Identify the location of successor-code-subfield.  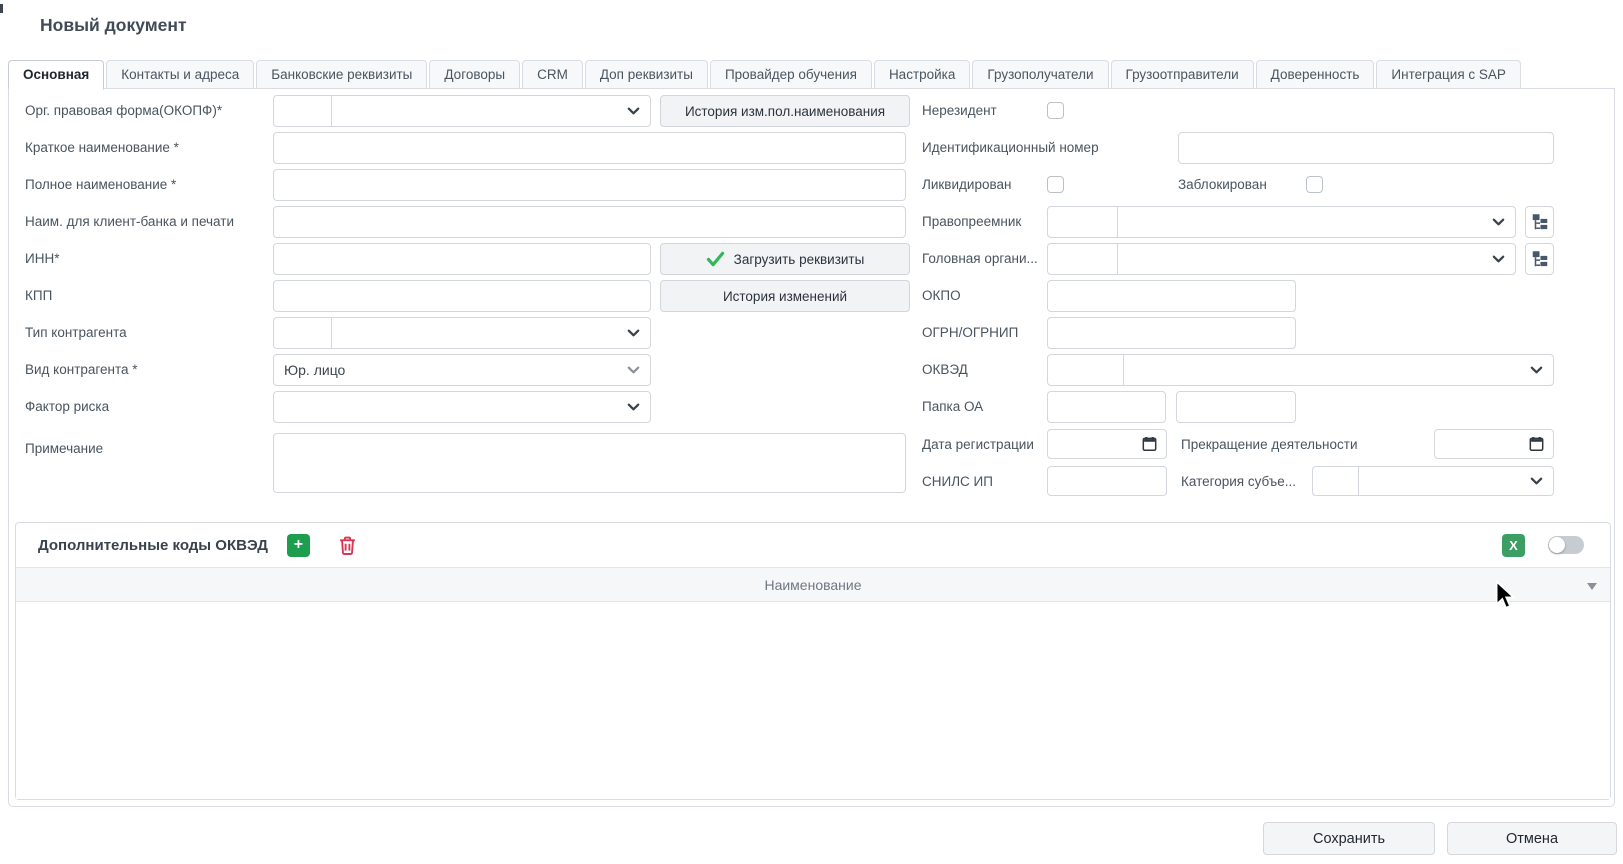
(1083, 222).